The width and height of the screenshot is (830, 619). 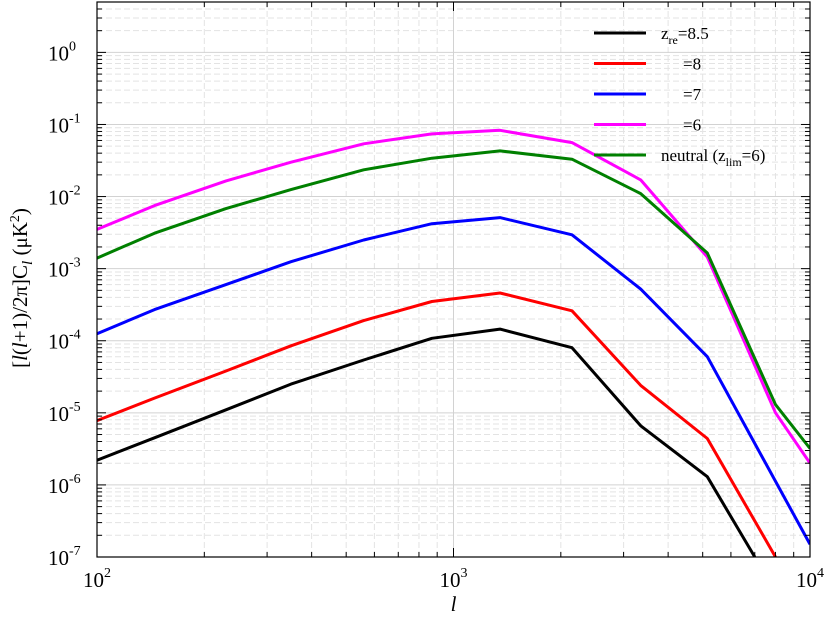 What do you see at coordinates (734, 162) in the screenshot?
I see `legend-text-sub: lim` at bounding box center [734, 162].